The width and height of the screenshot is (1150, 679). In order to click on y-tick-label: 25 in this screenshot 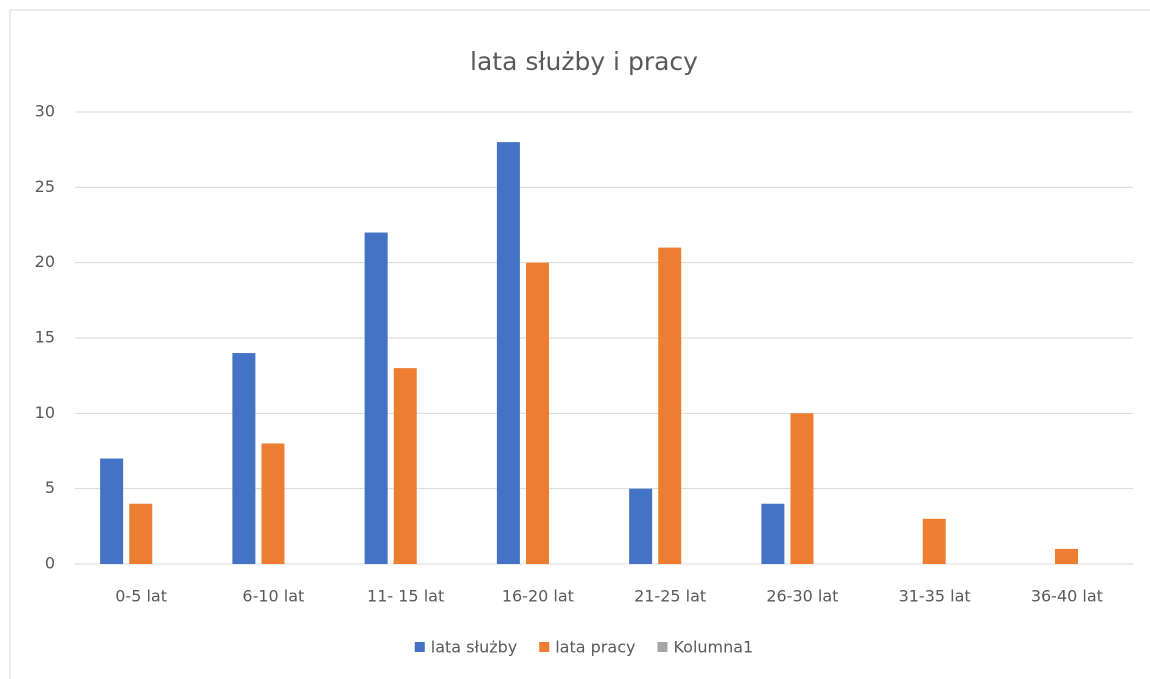, I will do `click(45, 186)`.